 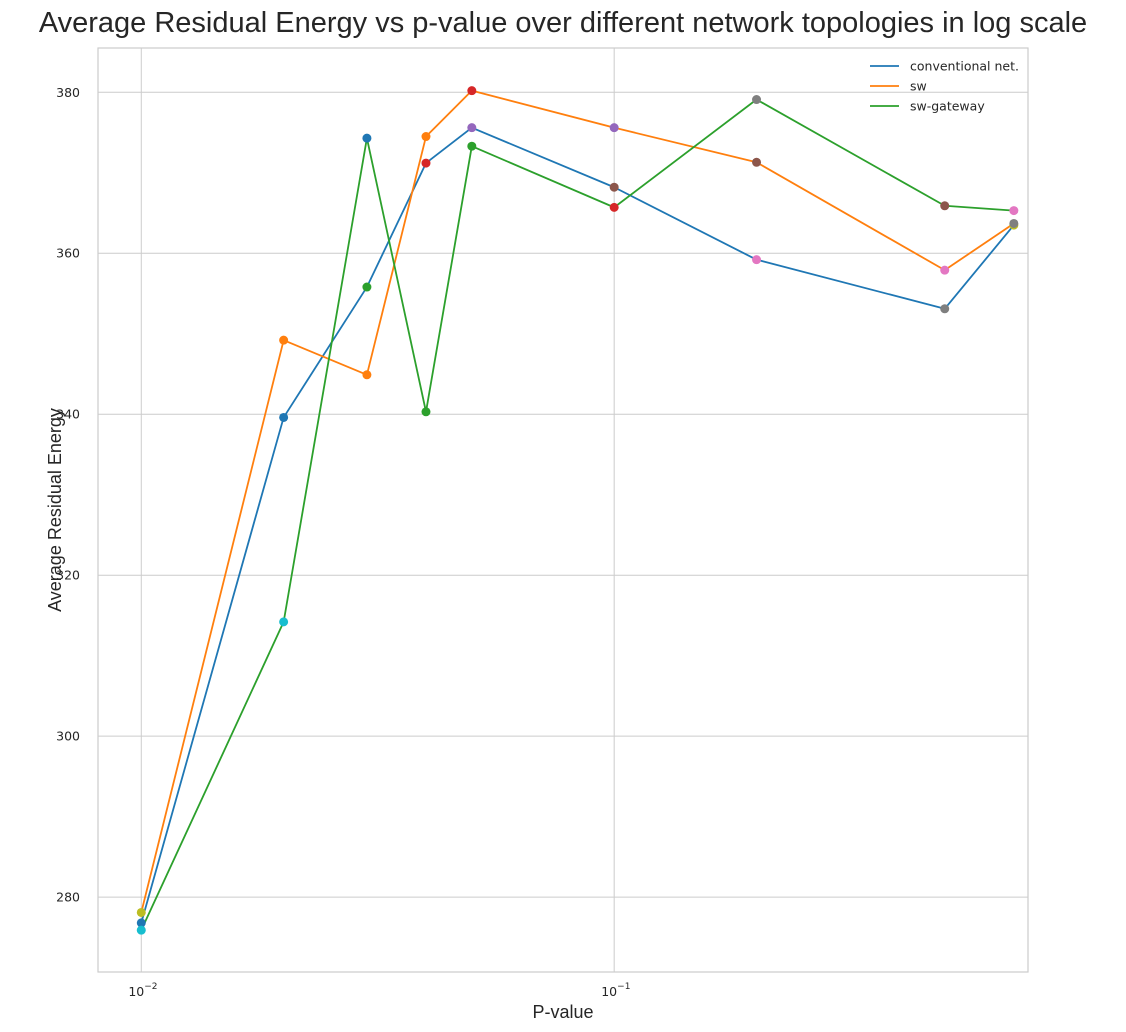 I want to click on x-tick-exponent: −2, so click(x=150, y=987).